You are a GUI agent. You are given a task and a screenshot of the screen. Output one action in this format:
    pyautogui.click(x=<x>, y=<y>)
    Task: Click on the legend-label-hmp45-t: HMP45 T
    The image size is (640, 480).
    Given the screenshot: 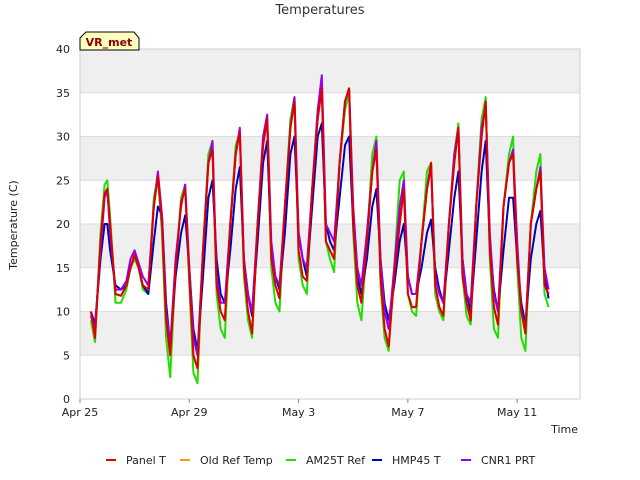 What is the action you would take?
    pyautogui.click(x=416, y=460)
    